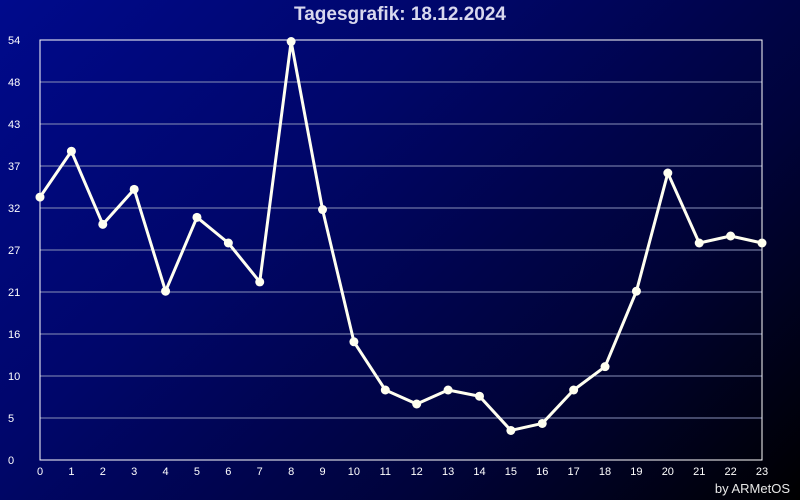  I want to click on y-tick-label: 27, so click(14, 251).